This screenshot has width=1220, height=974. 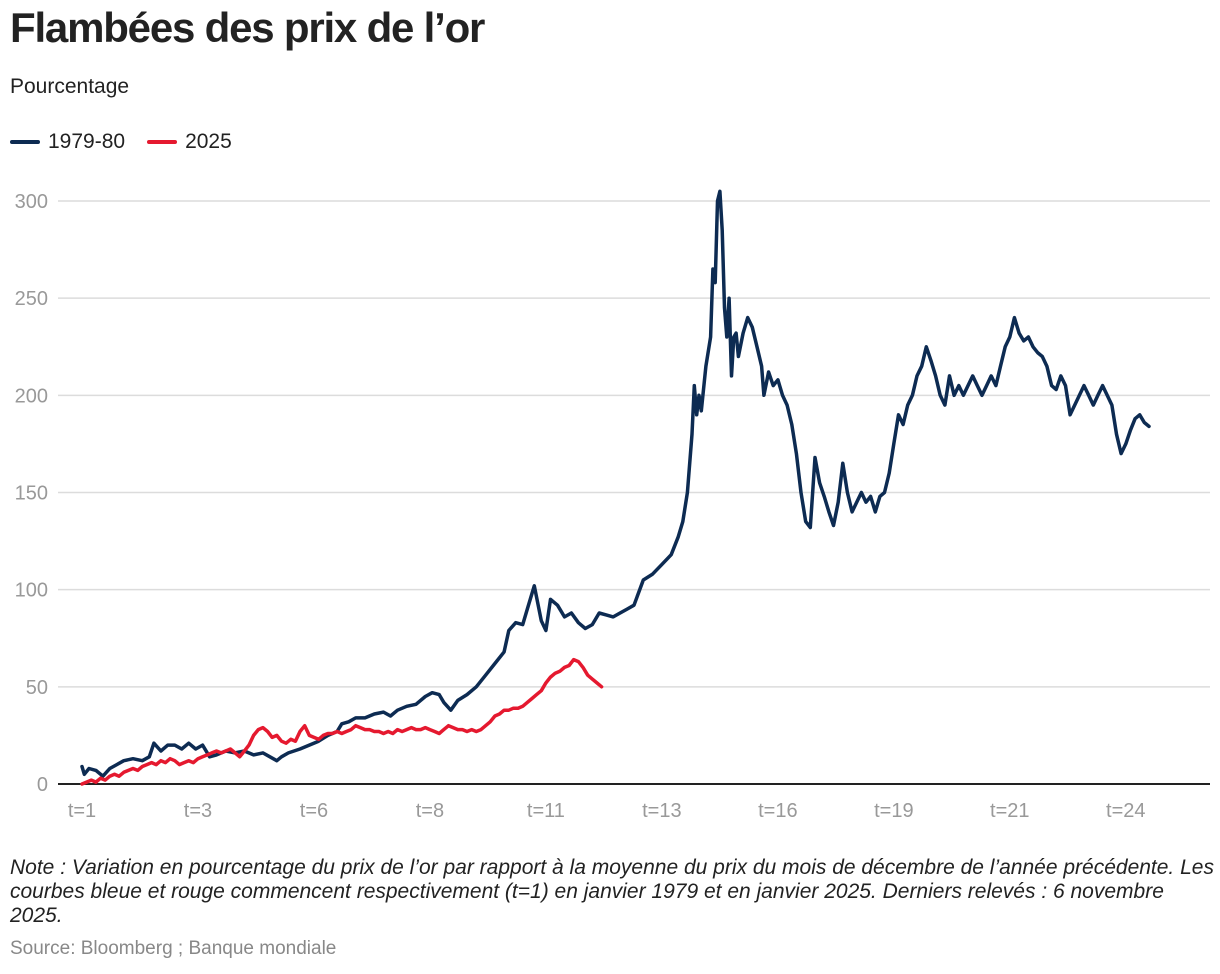 I want to click on x-axis-ticks: t=1 t=3 t=6 t=8 t=11 t=13 t=16 t=19 t=21 t=24, so click(x=607, y=811).